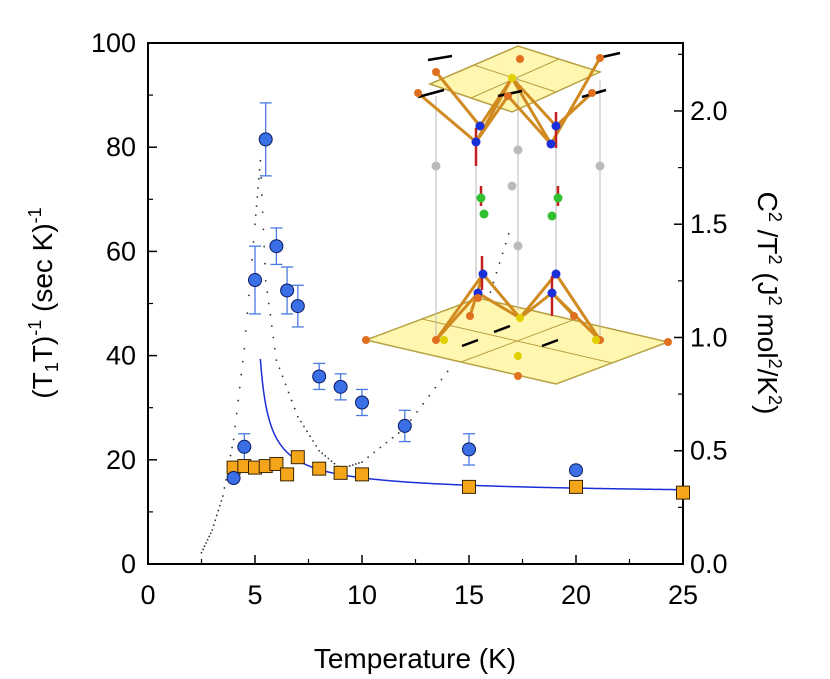 This screenshot has width=830, height=679. What do you see at coordinates (121, 251) in the screenshot?
I see `y-tick-label: 60` at bounding box center [121, 251].